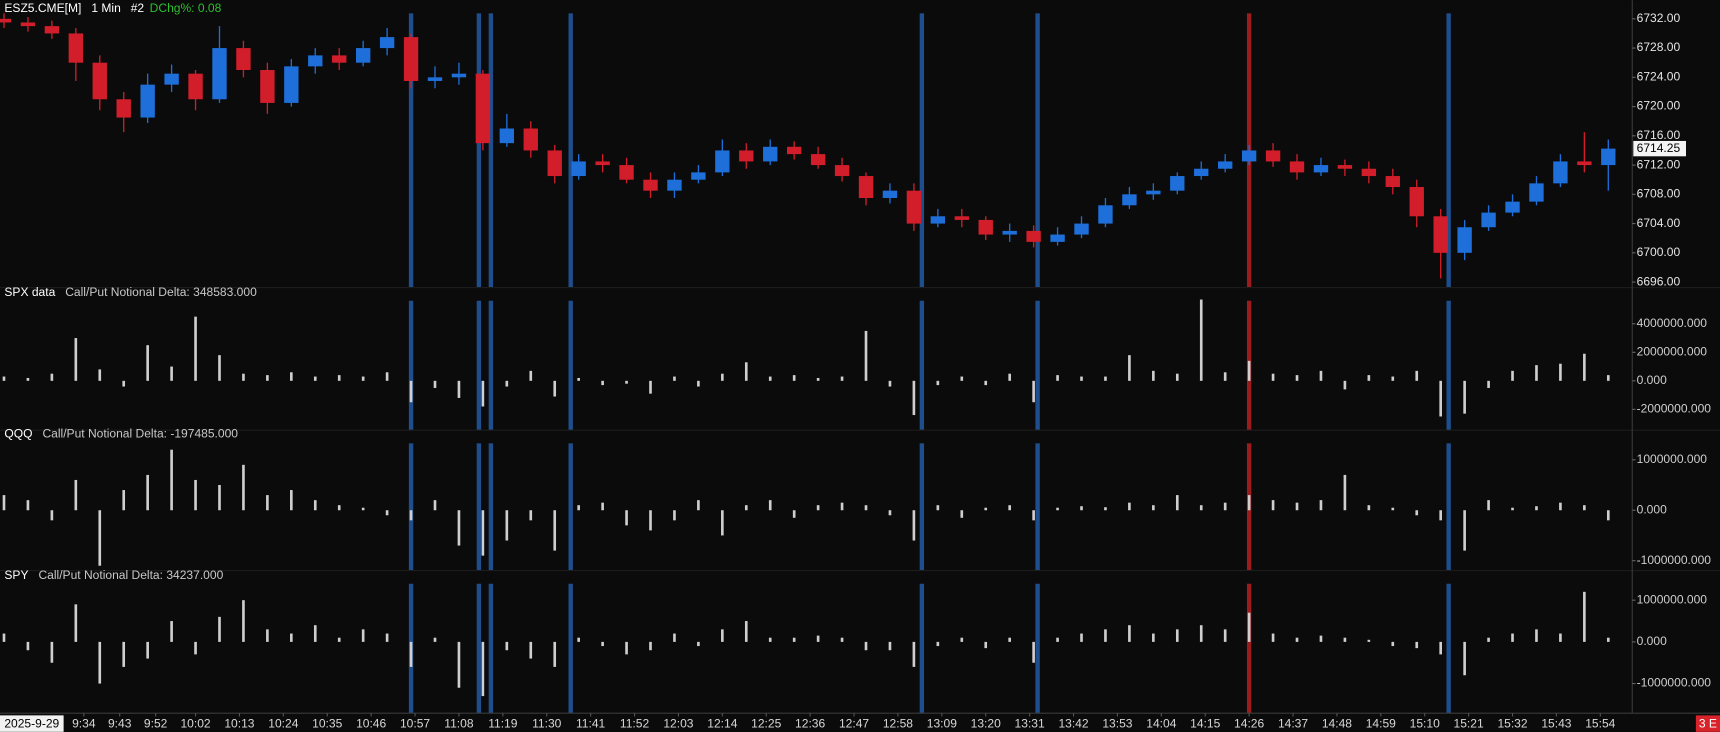 Image resolution: width=1720 pixels, height=732 pixels. Describe the element at coordinates (898, 723) in the screenshot. I see `x-tick-label: 12:58` at that location.